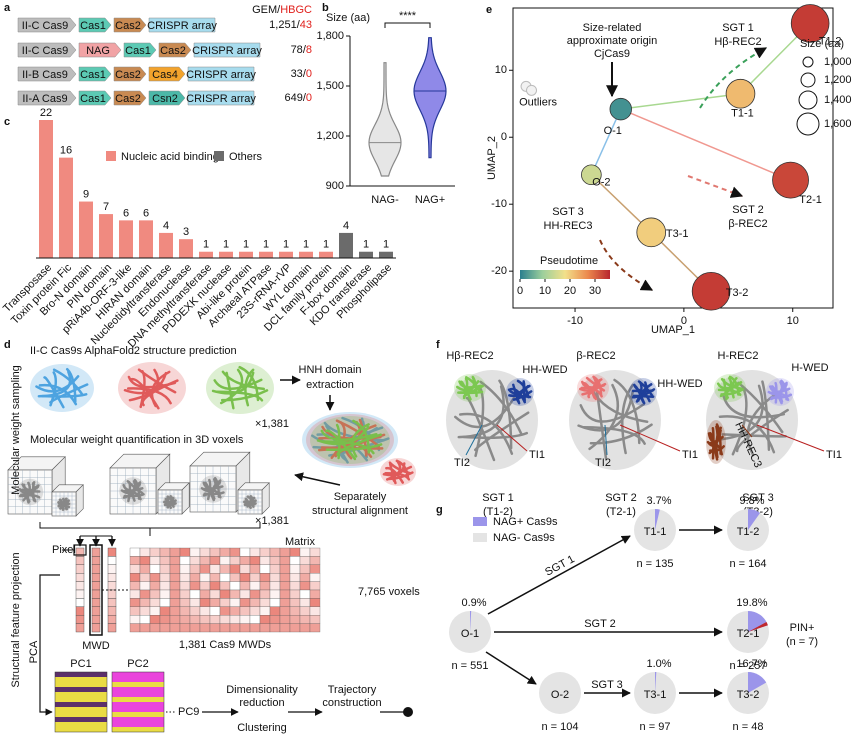  Describe the element at coordinates (560, 693) in the screenshot. I see `pie-background` at that location.